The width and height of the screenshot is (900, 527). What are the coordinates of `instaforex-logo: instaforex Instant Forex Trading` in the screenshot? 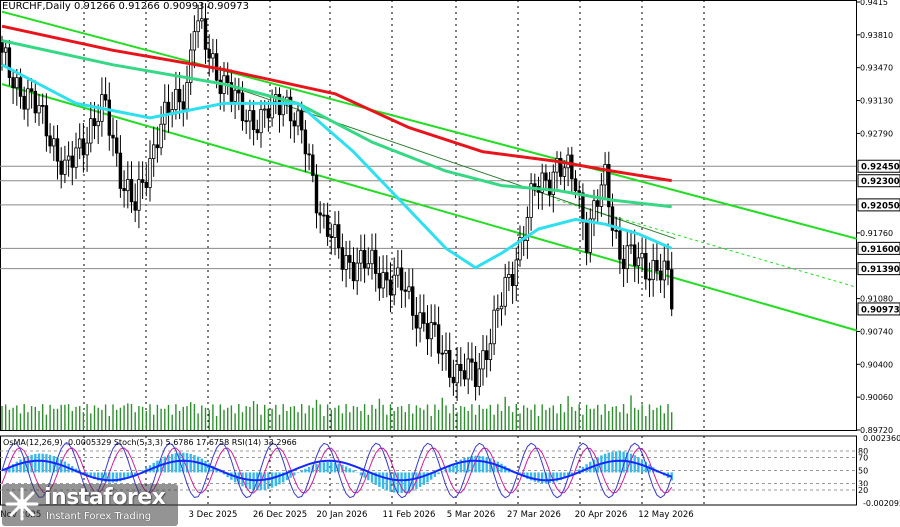 It's located at (94, 505).